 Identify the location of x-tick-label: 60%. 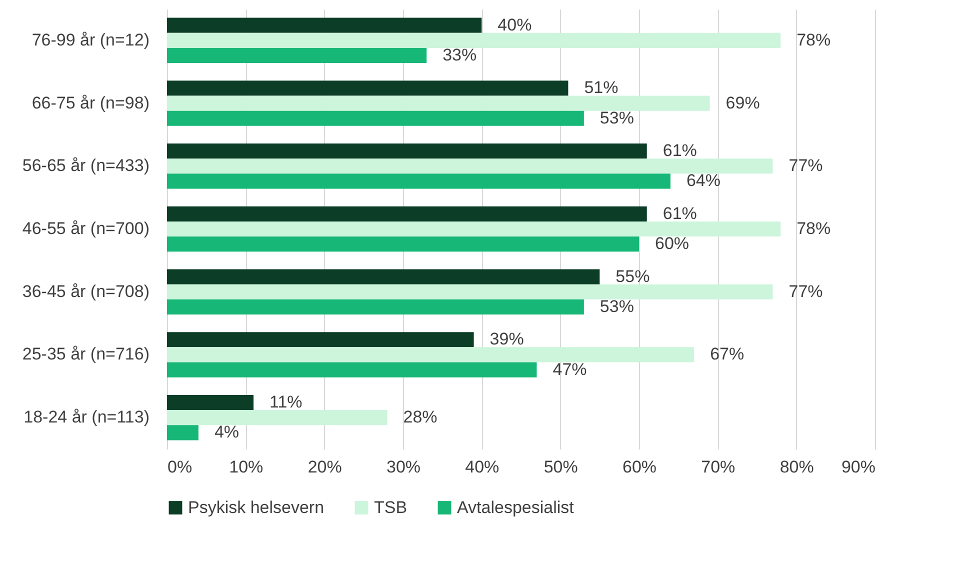
(639, 467).